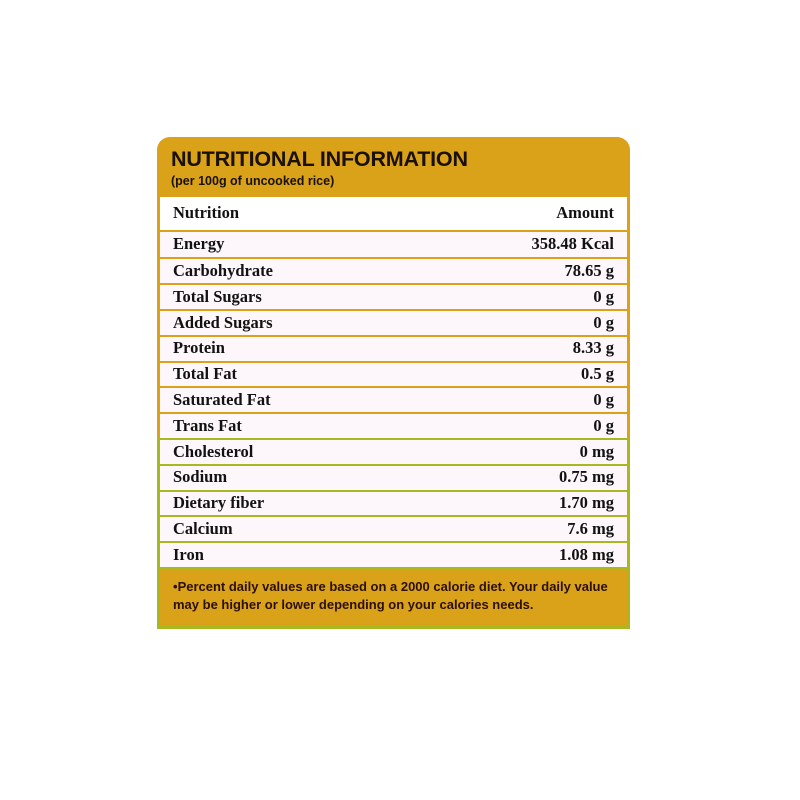  What do you see at coordinates (203, 528) in the screenshot?
I see `row-label: Calcium` at bounding box center [203, 528].